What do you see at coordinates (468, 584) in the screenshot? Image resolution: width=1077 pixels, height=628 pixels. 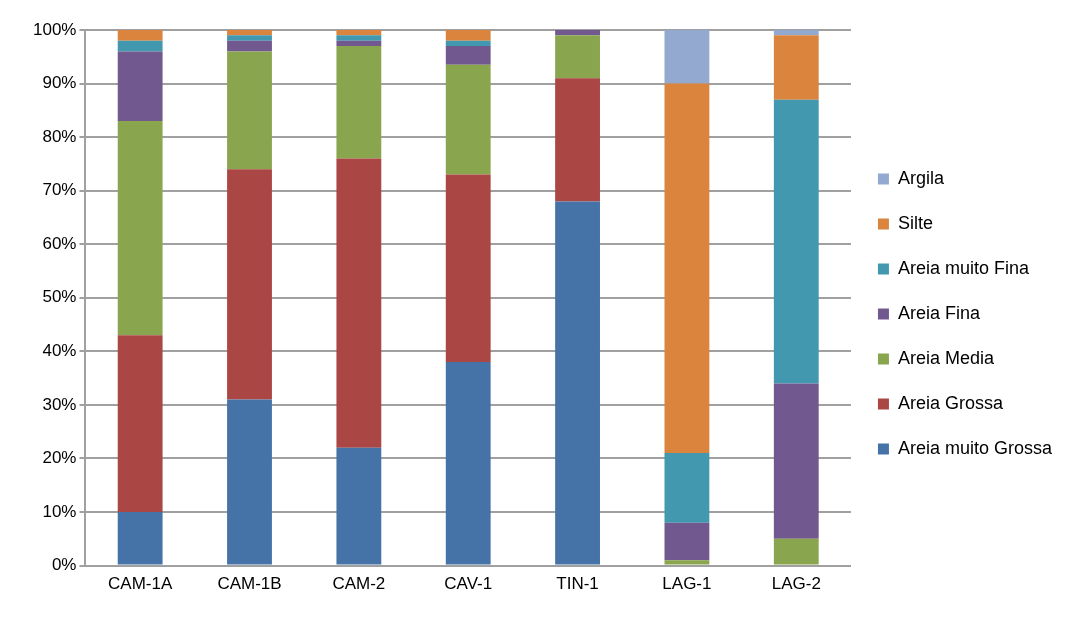 I see `x-tick-label: CAV-1` at bounding box center [468, 584].